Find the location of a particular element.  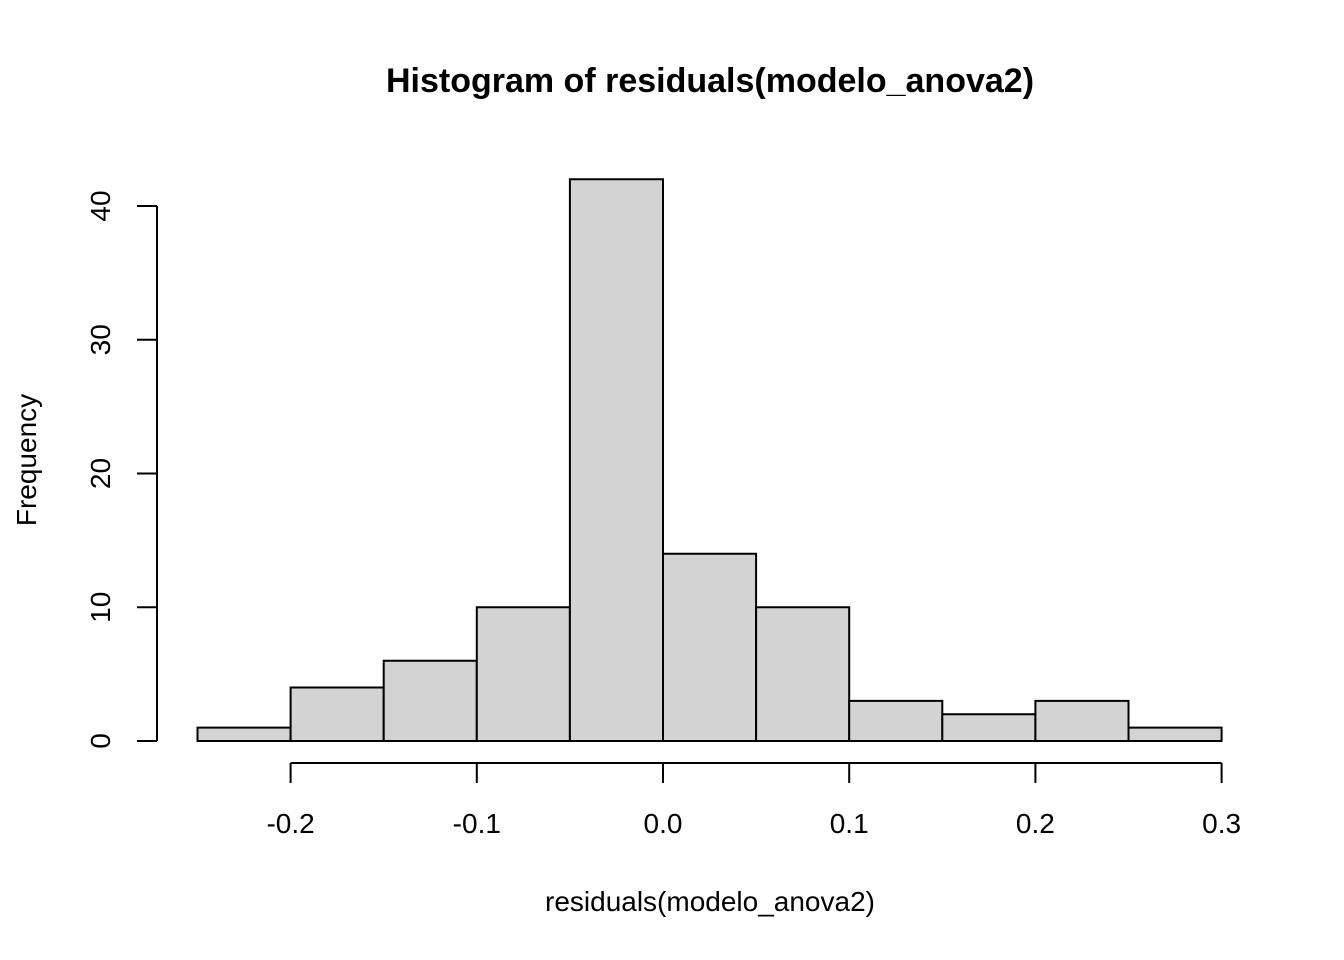

y-axis-label: Frequency is located at coordinates (26, 460).